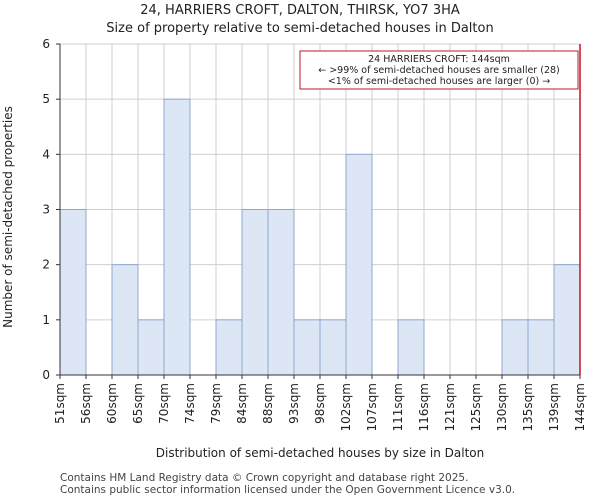 The image size is (600, 500). What do you see at coordinates (476, 407) in the screenshot?
I see `x-tick-label: 125sqm` at bounding box center [476, 407].